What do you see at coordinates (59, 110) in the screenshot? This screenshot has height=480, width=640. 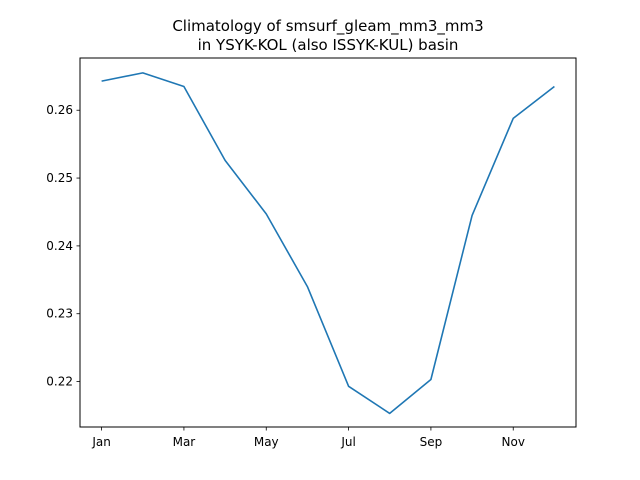 I see `y-tick-label: 0.26` at bounding box center [59, 110].